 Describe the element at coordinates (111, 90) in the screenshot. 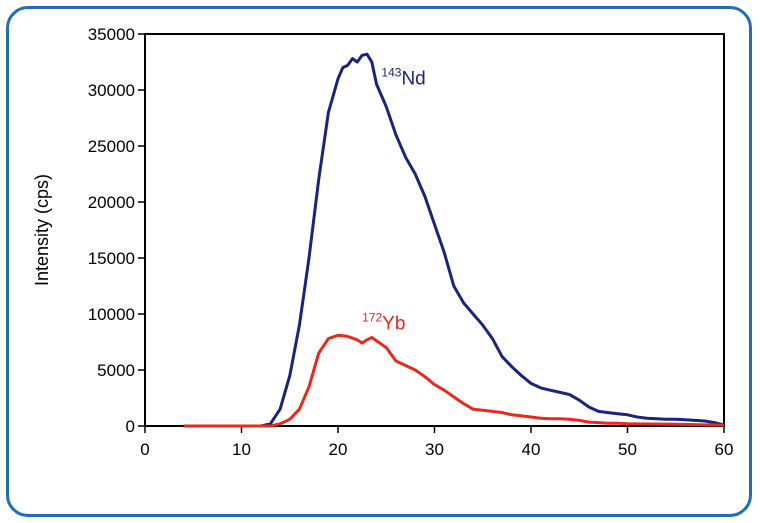

I see `y-tick-label: 30000` at that location.